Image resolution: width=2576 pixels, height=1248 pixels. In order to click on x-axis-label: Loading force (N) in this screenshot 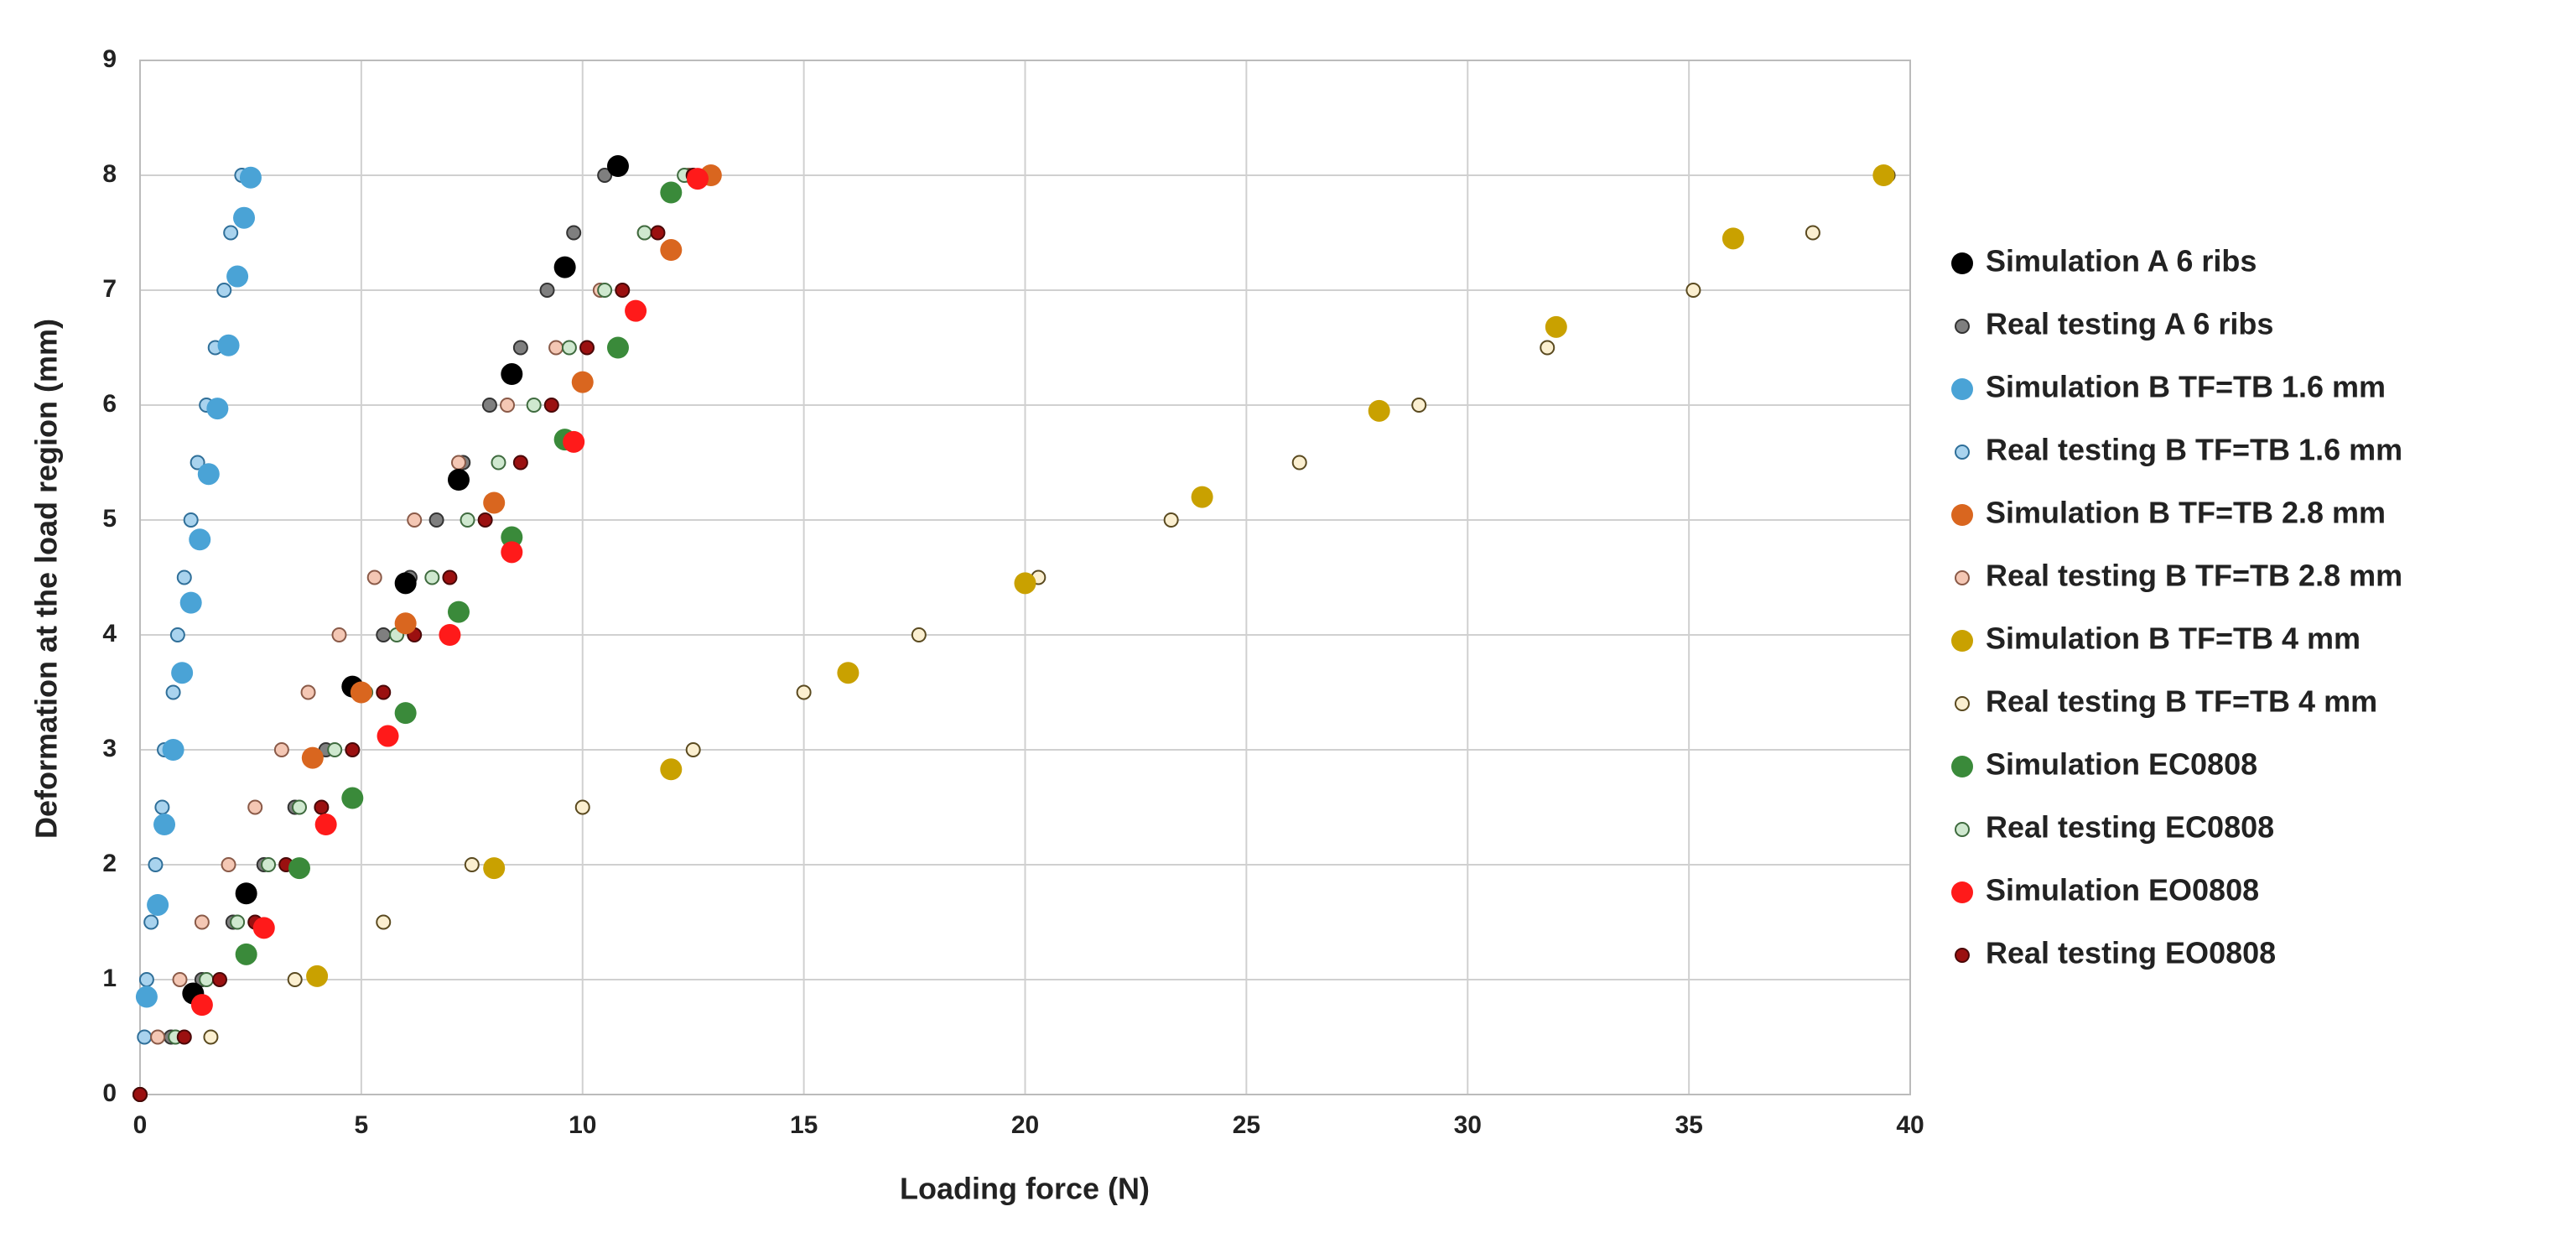, I will do `click(1025, 1189)`.